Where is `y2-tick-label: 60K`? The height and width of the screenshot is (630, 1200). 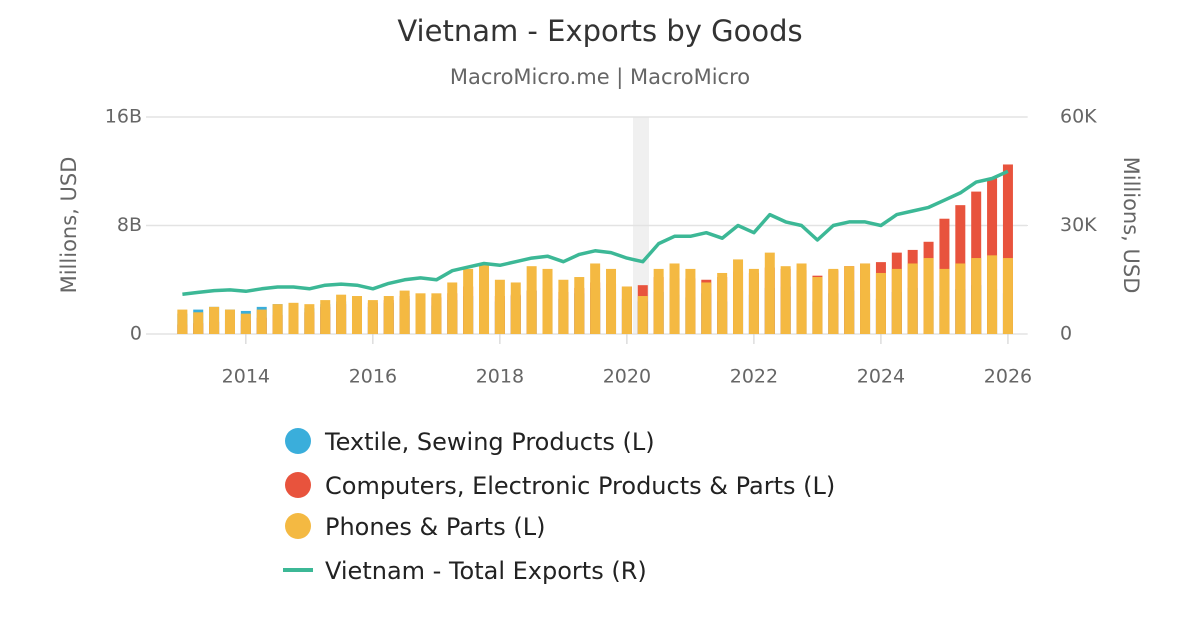
y2-tick-label: 60K is located at coordinates (1078, 117).